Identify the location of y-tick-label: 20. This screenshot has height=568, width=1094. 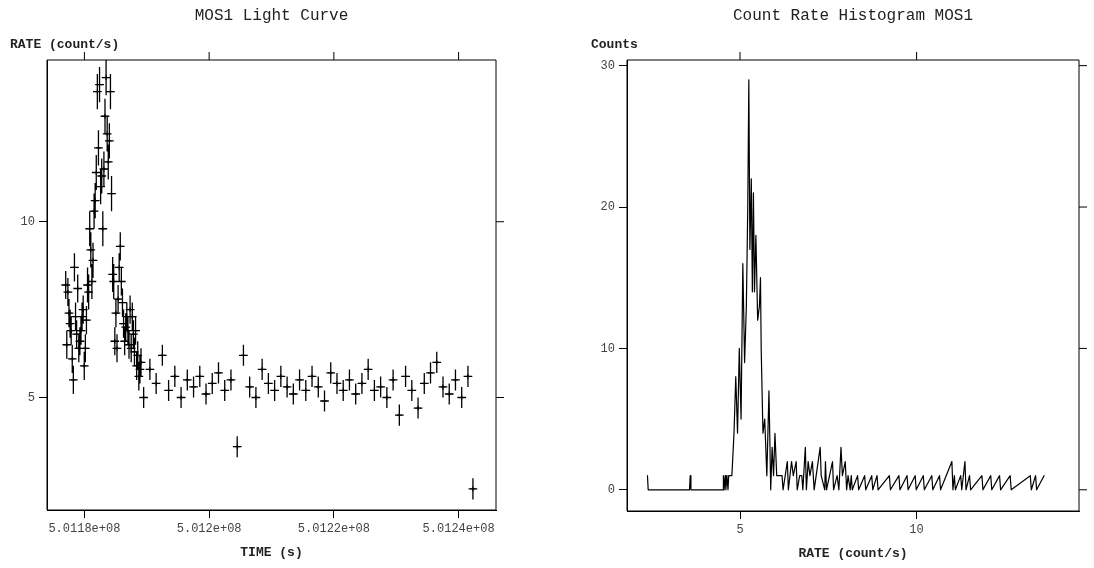
(607, 207).